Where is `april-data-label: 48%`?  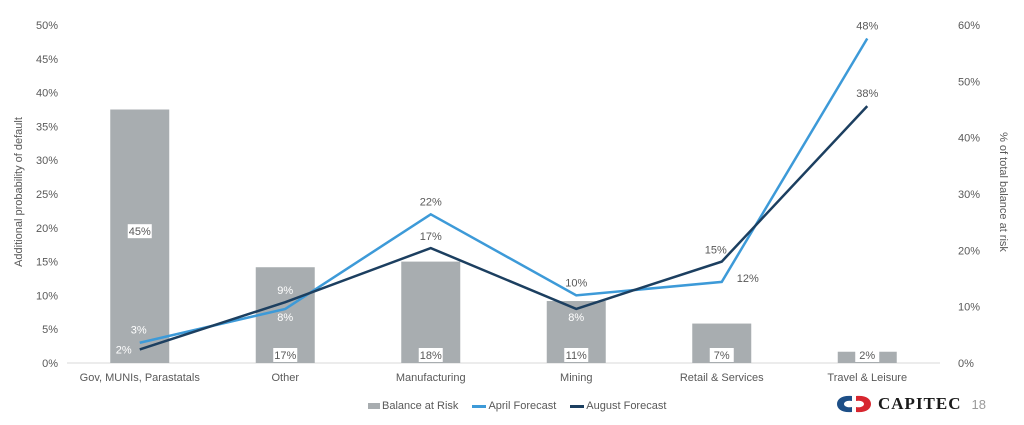 april-data-label: 48% is located at coordinates (867, 27).